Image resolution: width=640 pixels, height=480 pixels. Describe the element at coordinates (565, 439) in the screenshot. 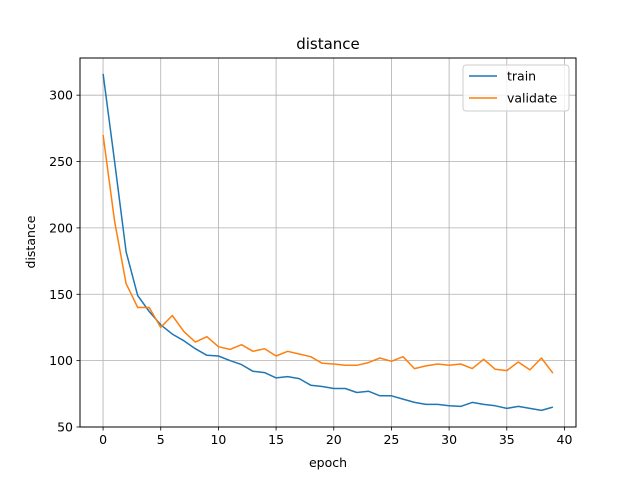

I see `x-tick-label: 40` at that location.